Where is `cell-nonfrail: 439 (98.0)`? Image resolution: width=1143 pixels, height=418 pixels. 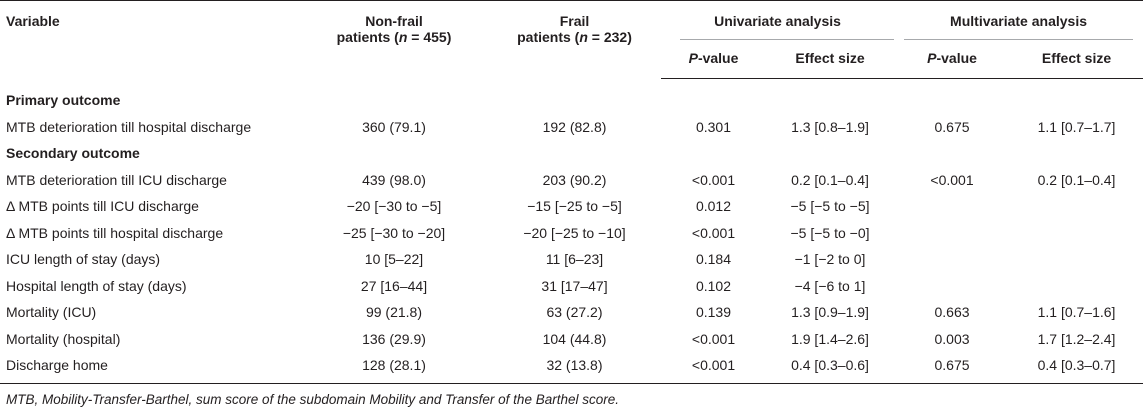 cell-nonfrail: 439 (98.0) is located at coordinates (394, 179).